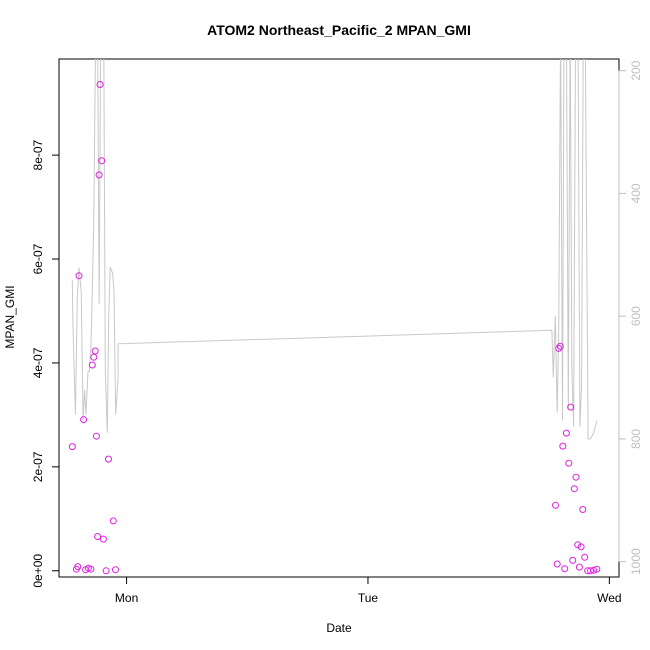 The width and height of the screenshot is (650, 650). Describe the element at coordinates (636, 193) in the screenshot. I see `y2-tick-label: 400` at that location.